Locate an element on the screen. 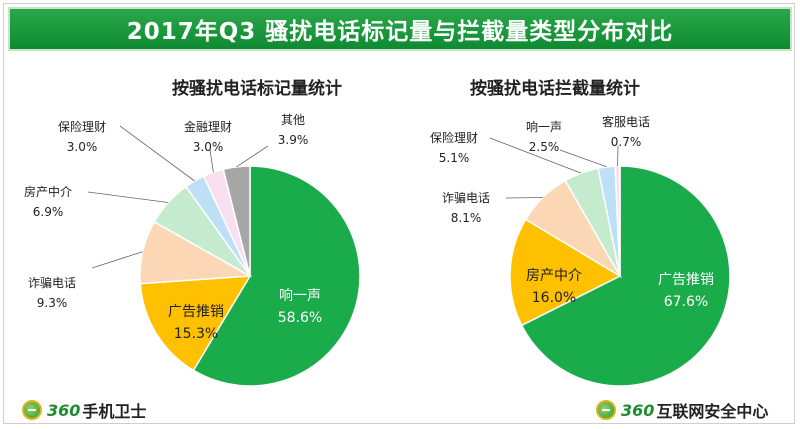 The width and height of the screenshot is (800, 429). footer-logo-right: 360 互联网安全中心 is located at coordinates (682, 410).